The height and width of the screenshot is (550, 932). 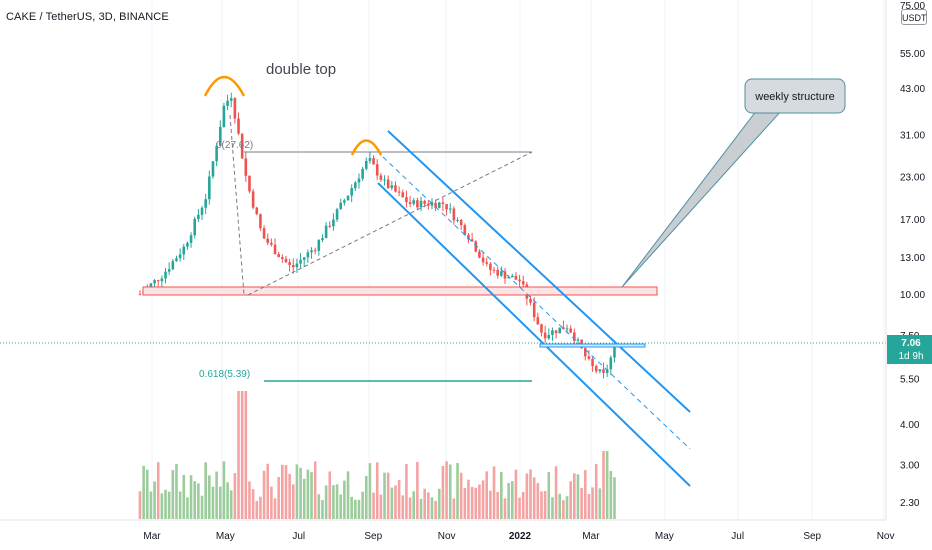 What do you see at coordinates (234, 145) in the screenshot?
I see `fib-top-label: 0(27.62)` at bounding box center [234, 145].